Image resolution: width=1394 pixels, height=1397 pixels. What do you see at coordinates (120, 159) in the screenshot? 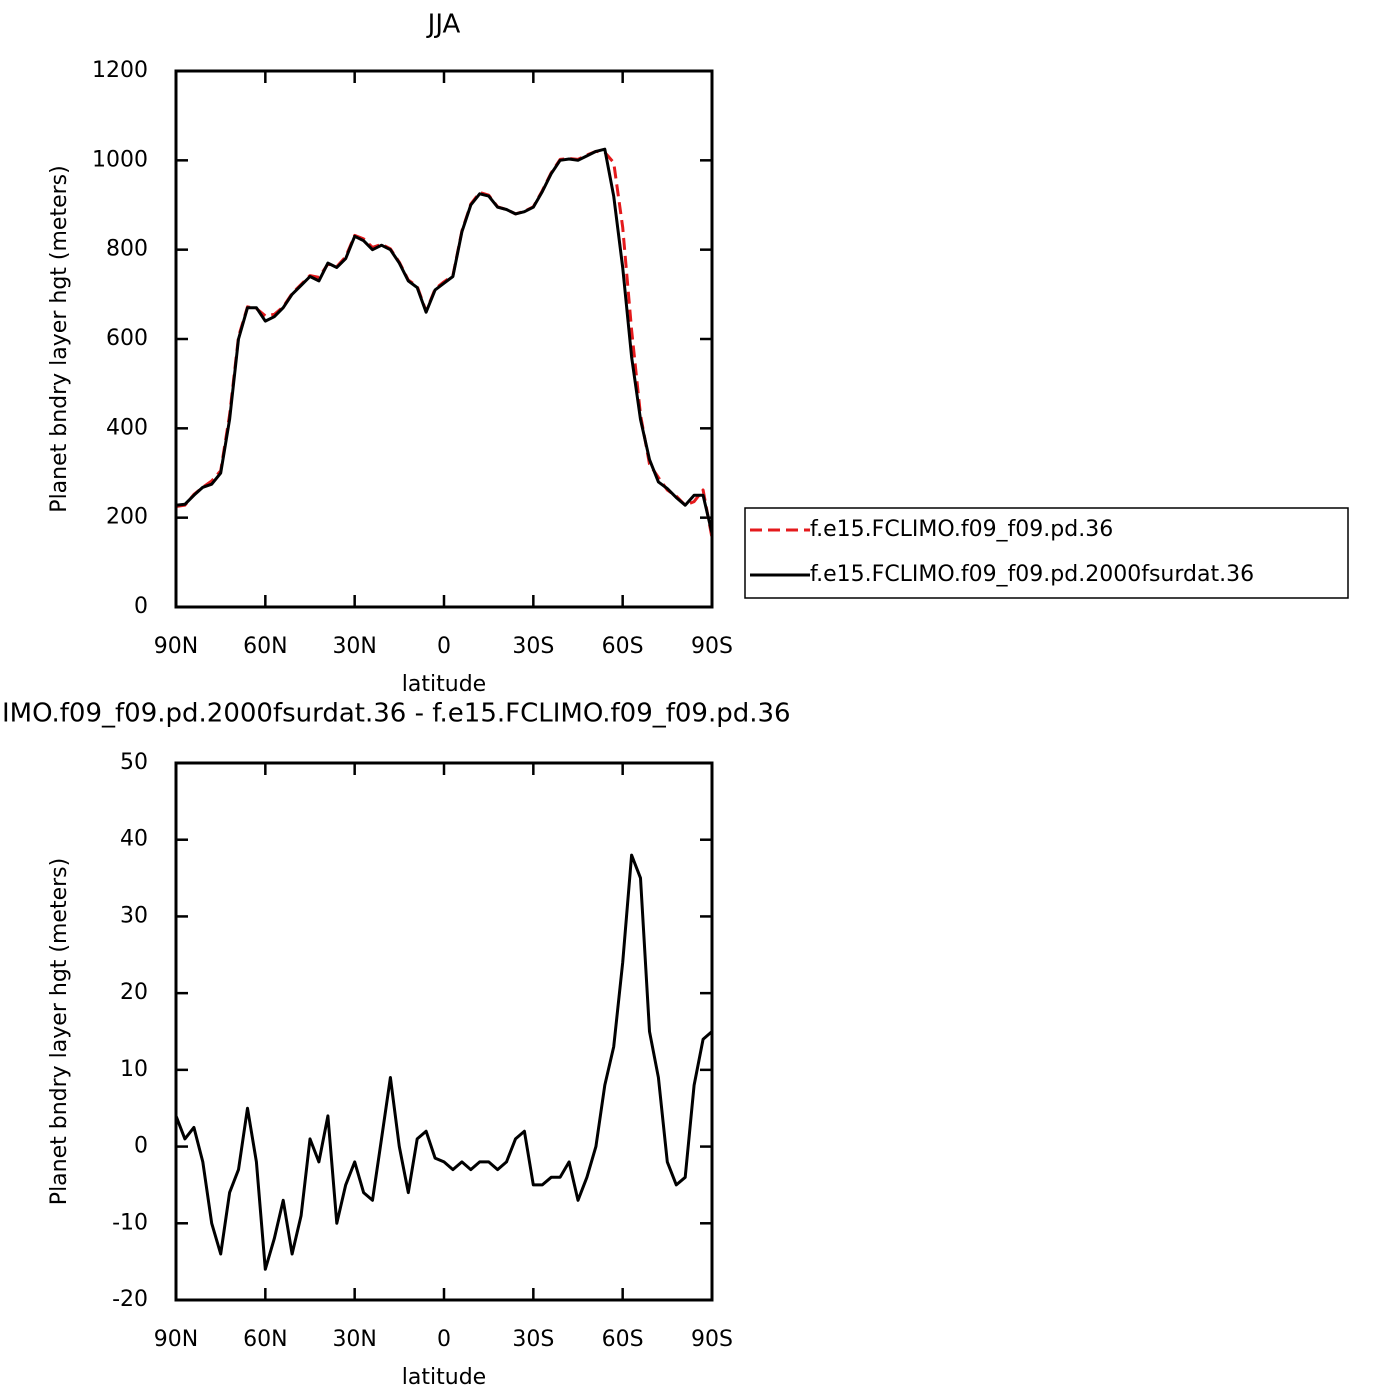
I see `y-tick-label: 1000` at bounding box center [120, 159].